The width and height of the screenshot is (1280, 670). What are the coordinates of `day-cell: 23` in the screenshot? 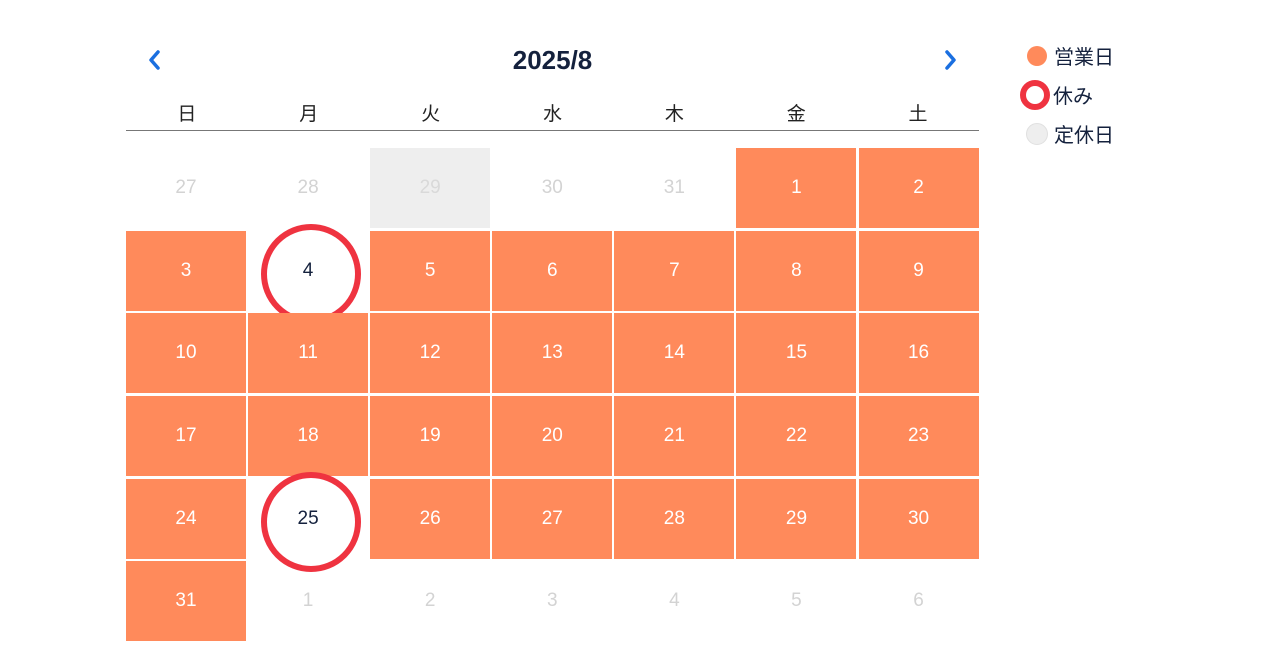 It's located at (918, 436).